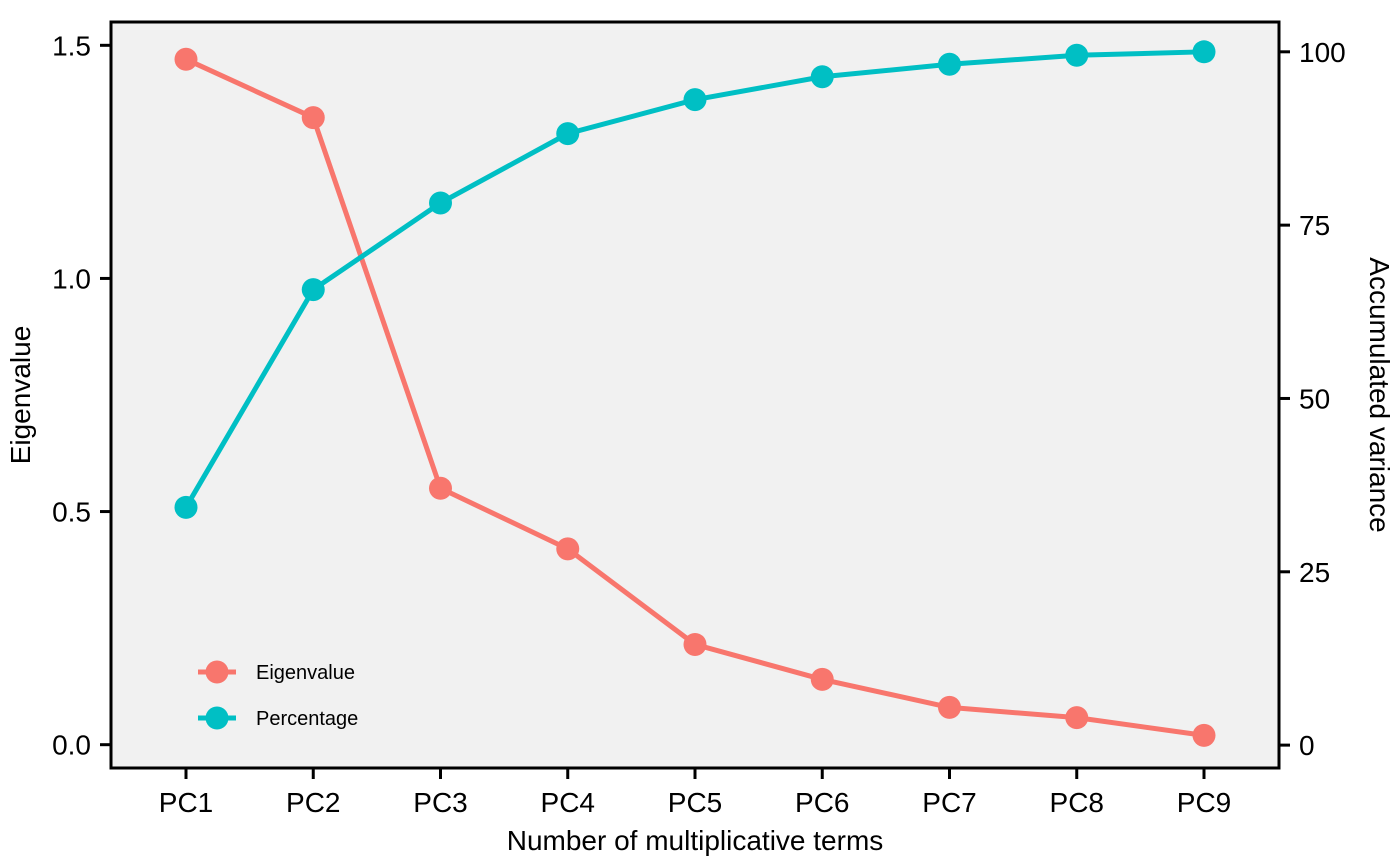 Image resolution: width=1400 pixels, height=866 pixels. What do you see at coordinates (20, 395) in the screenshot?
I see `left-axis-title: Eigenvalue` at bounding box center [20, 395].